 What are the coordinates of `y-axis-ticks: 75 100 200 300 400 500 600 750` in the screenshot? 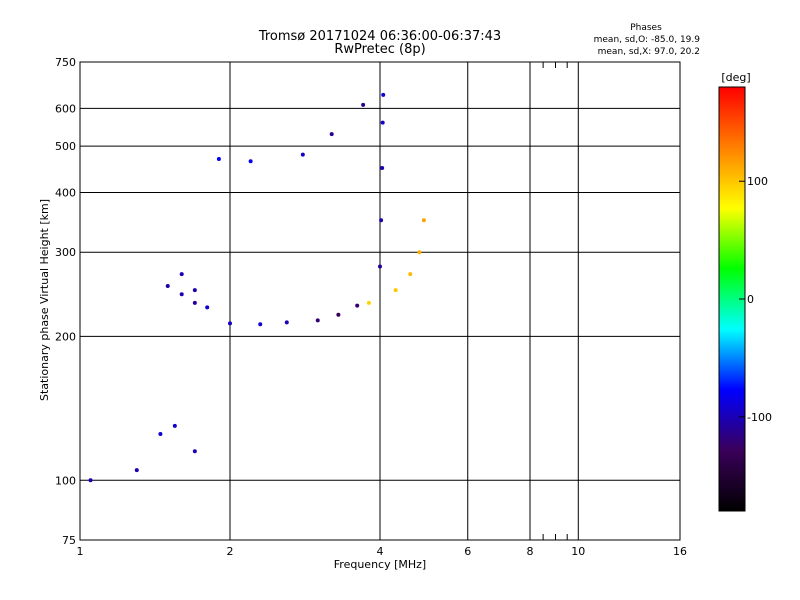 It's located at (65, 301).